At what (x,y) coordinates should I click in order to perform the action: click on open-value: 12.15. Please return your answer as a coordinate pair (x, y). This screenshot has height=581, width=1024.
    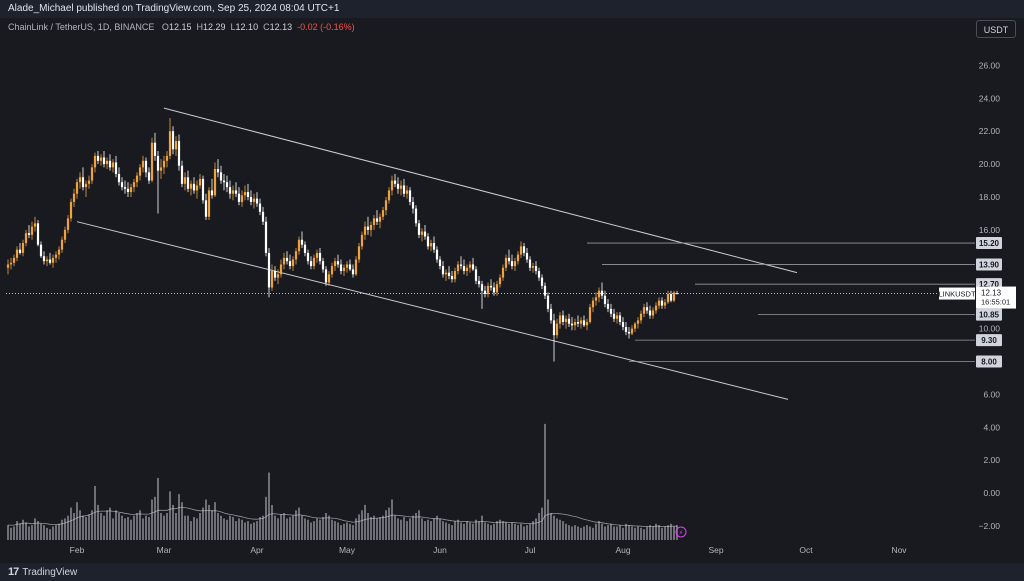
    Looking at the image, I should click on (180, 27).